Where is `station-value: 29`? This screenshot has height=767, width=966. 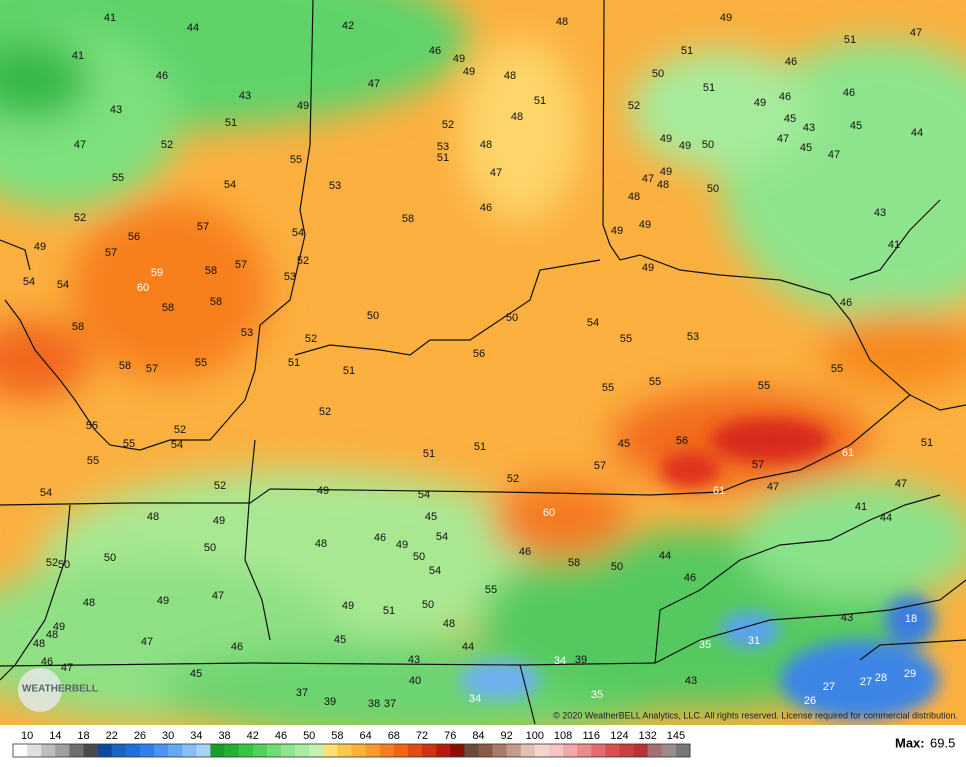 station-value: 29 is located at coordinates (910, 674).